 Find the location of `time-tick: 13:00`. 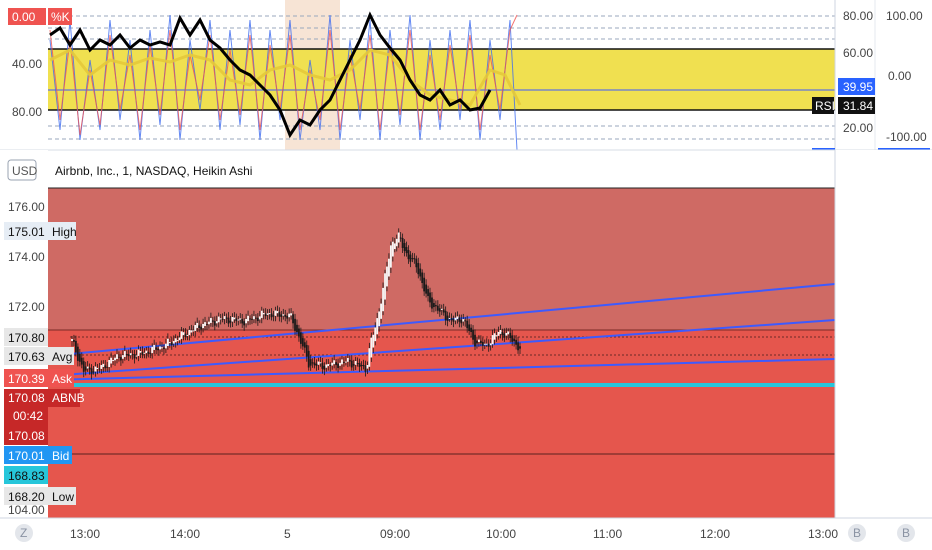

time-tick: 13:00 is located at coordinates (823, 534).